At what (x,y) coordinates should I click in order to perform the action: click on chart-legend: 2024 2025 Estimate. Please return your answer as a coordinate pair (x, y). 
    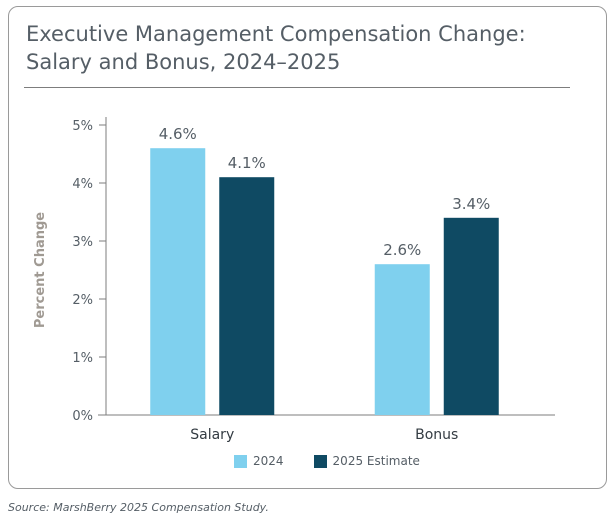
    Looking at the image, I should click on (327, 461).